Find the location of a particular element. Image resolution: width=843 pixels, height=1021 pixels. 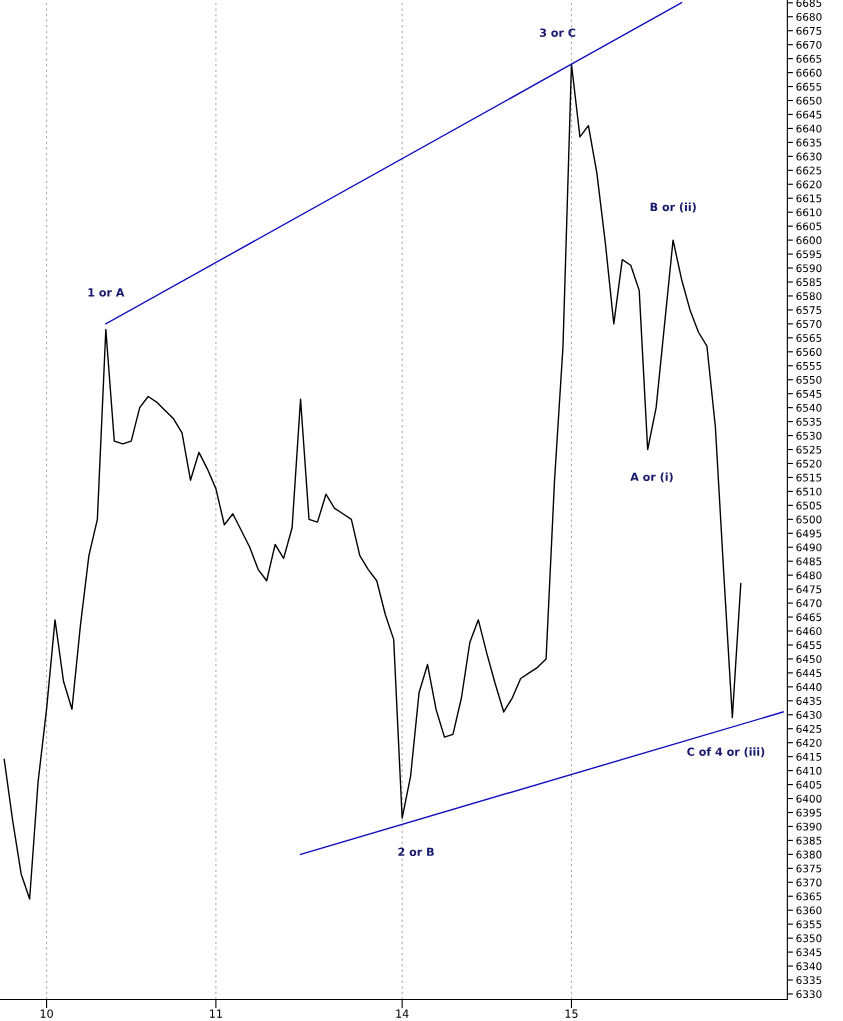

y-tick-label: 6385 is located at coordinates (809, 840).